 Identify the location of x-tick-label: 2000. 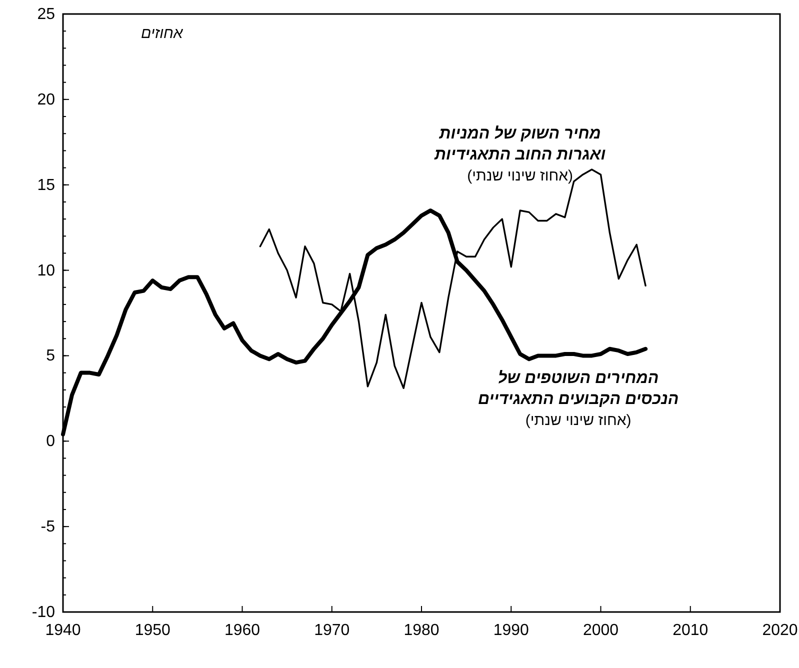
(600, 630).